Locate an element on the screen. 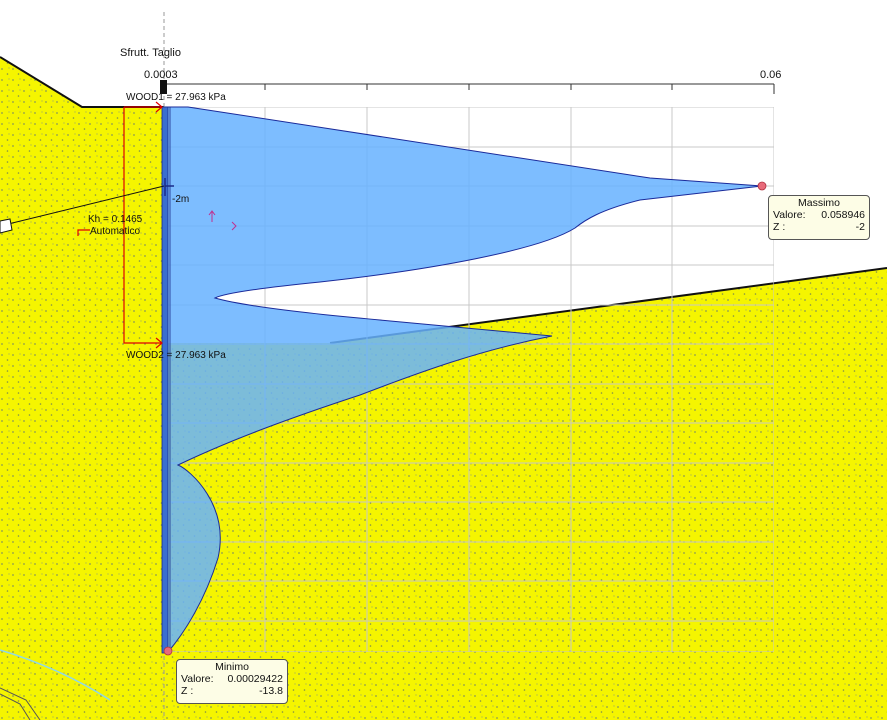  anchor-system is located at coordinates (120, 225).